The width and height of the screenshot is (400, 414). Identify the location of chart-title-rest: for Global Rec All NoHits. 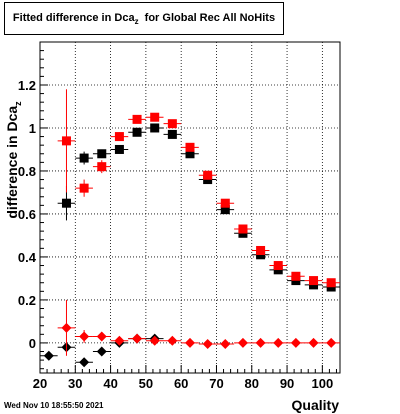
(207, 18).